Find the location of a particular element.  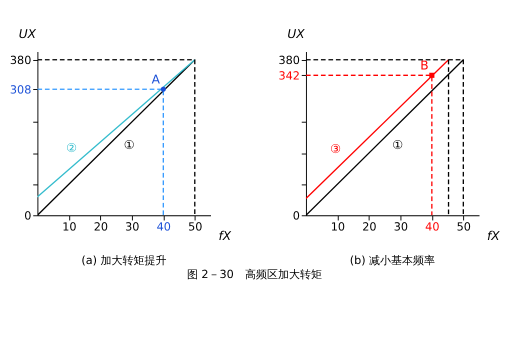

text: (a) 加大转矩提升 is located at coordinates (124, 260).